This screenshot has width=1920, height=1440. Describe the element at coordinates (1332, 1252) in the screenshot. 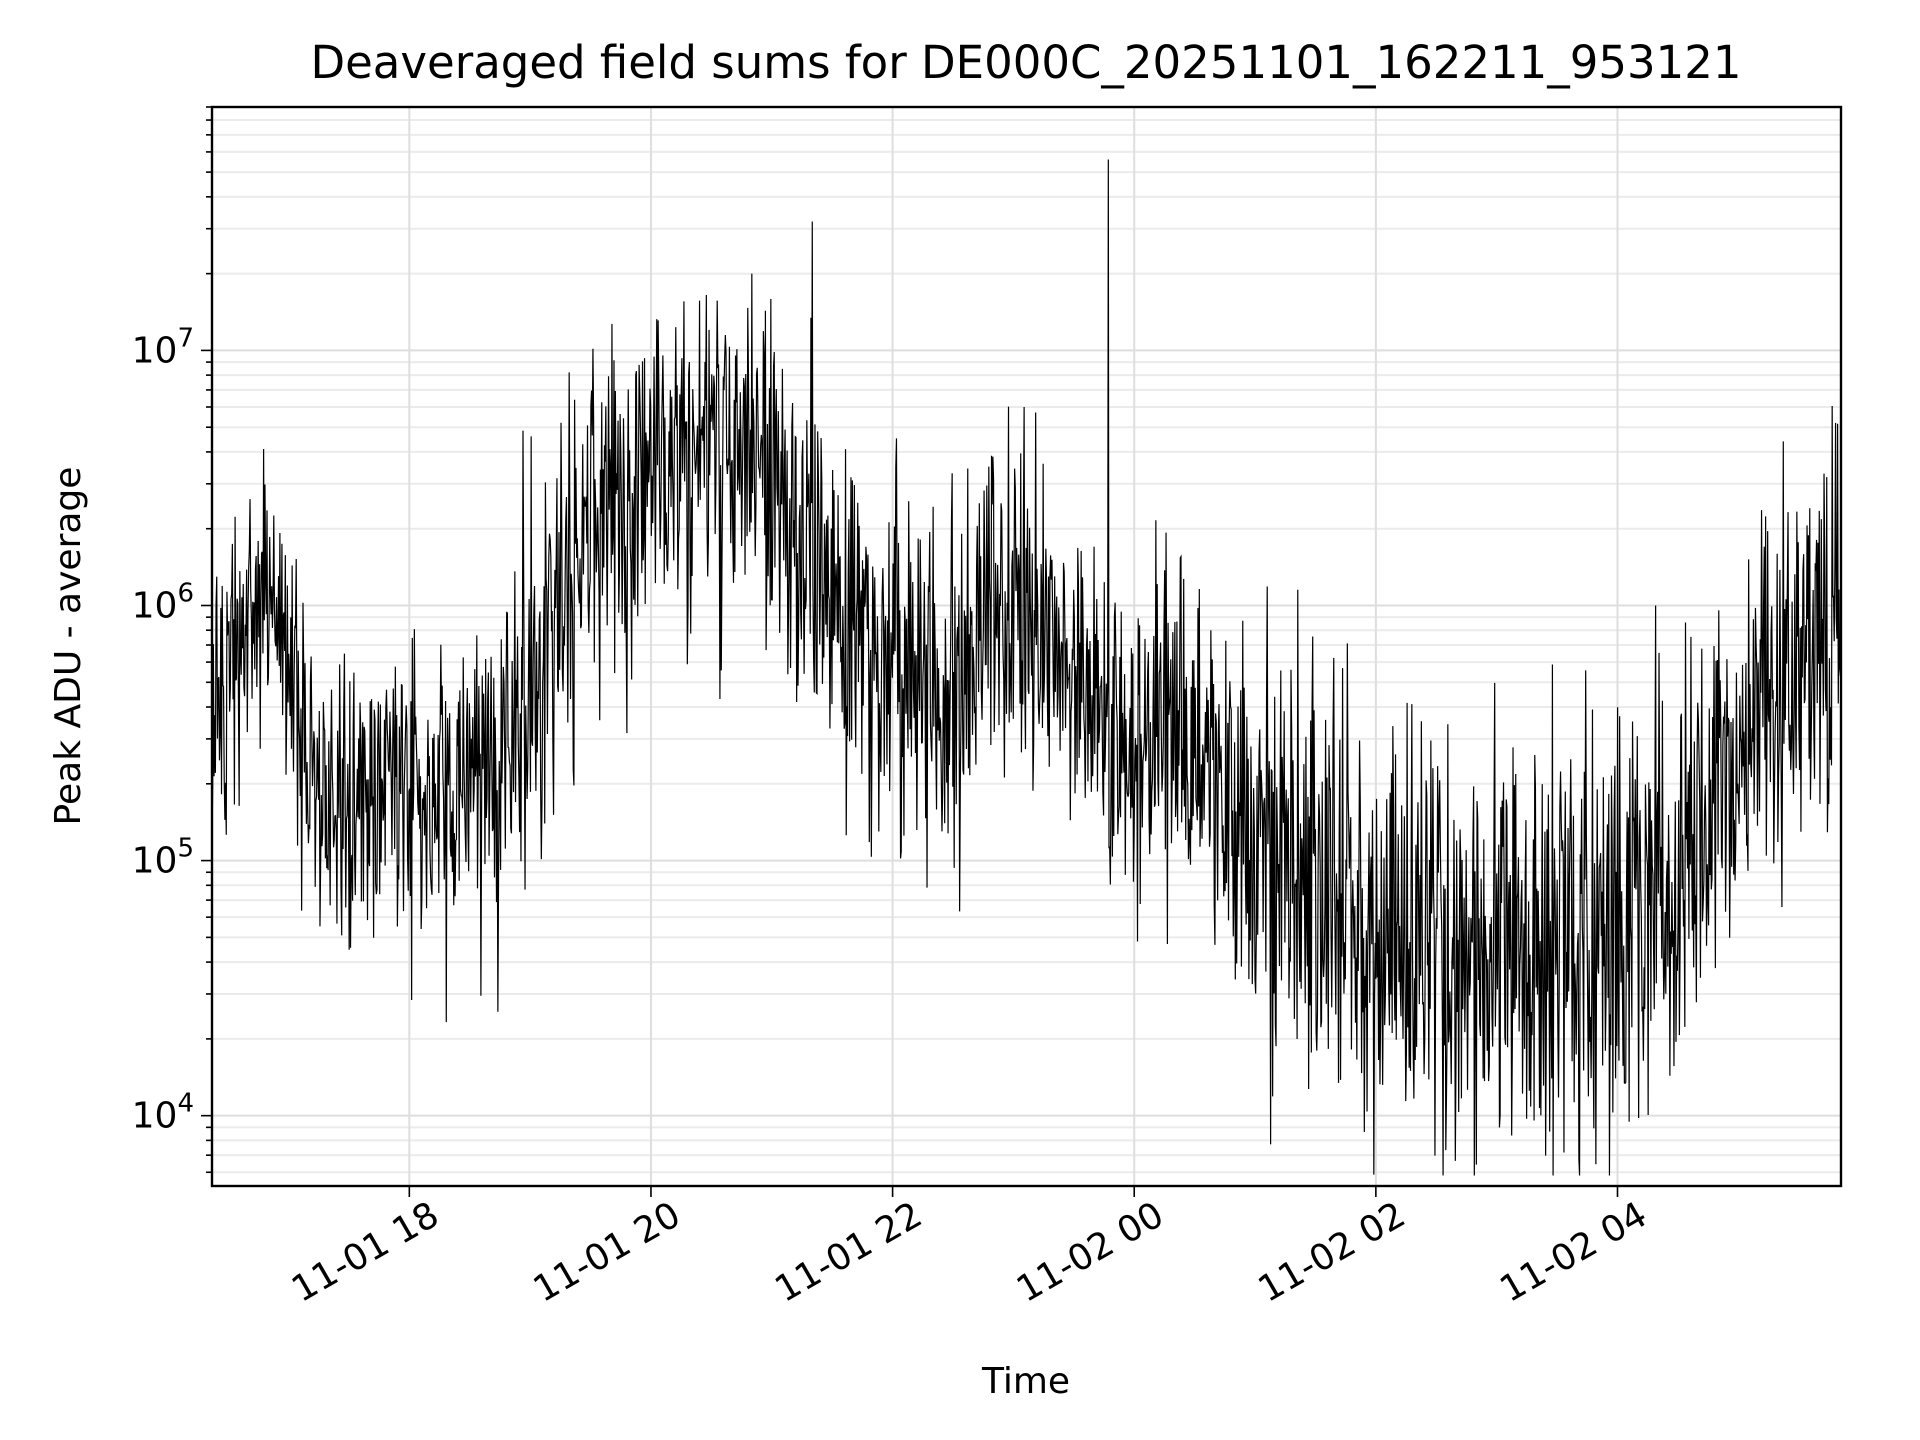

I see `x-tick-label: 11-02 02` at that location.